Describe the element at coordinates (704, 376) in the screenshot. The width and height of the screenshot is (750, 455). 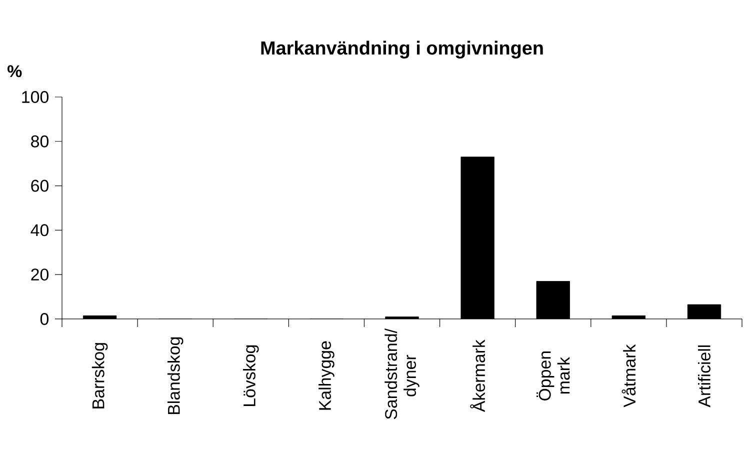
I see `x-tick-label: Artificiell` at that location.